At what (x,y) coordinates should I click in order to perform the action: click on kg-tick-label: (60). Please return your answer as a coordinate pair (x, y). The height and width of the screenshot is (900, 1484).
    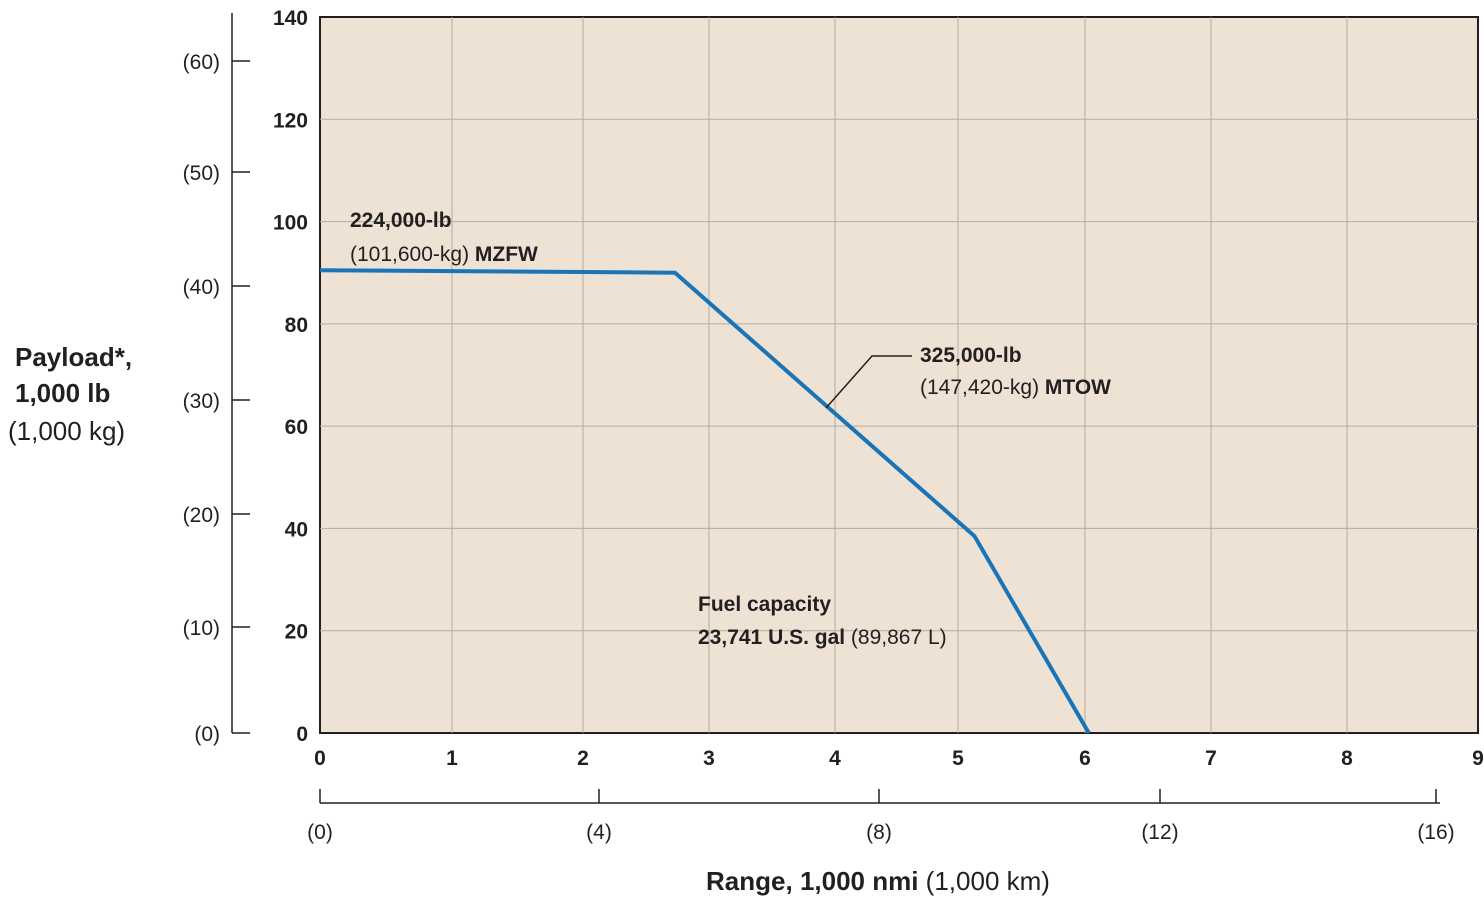
    Looking at the image, I should click on (201, 62).